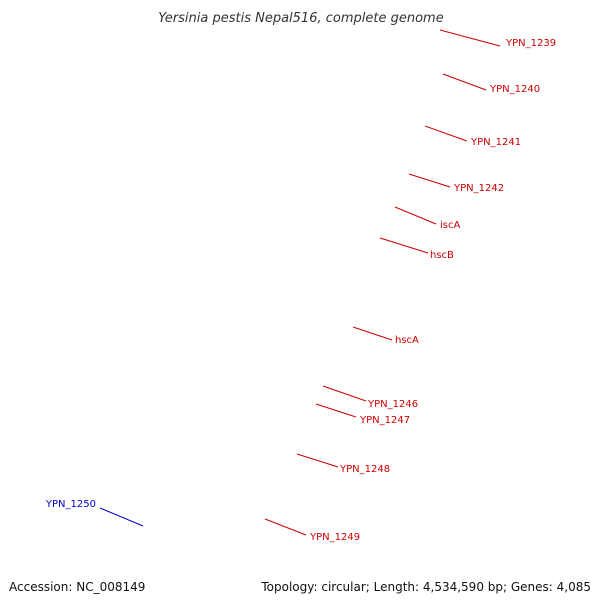 This screenshot has height=600, width=600. Describe the element at coordinates (70, 504) in the screenshot. I see `gene-label-ypn_1250: YPN_1250` at that location.